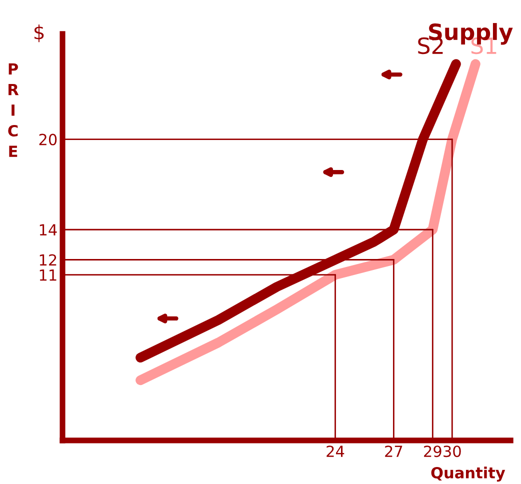 The width and height of the screenshot is (521, 484). Describe the element at coordinates (468, 474) in the screenshot. I see `x-axis-title: Quantity` at that location.